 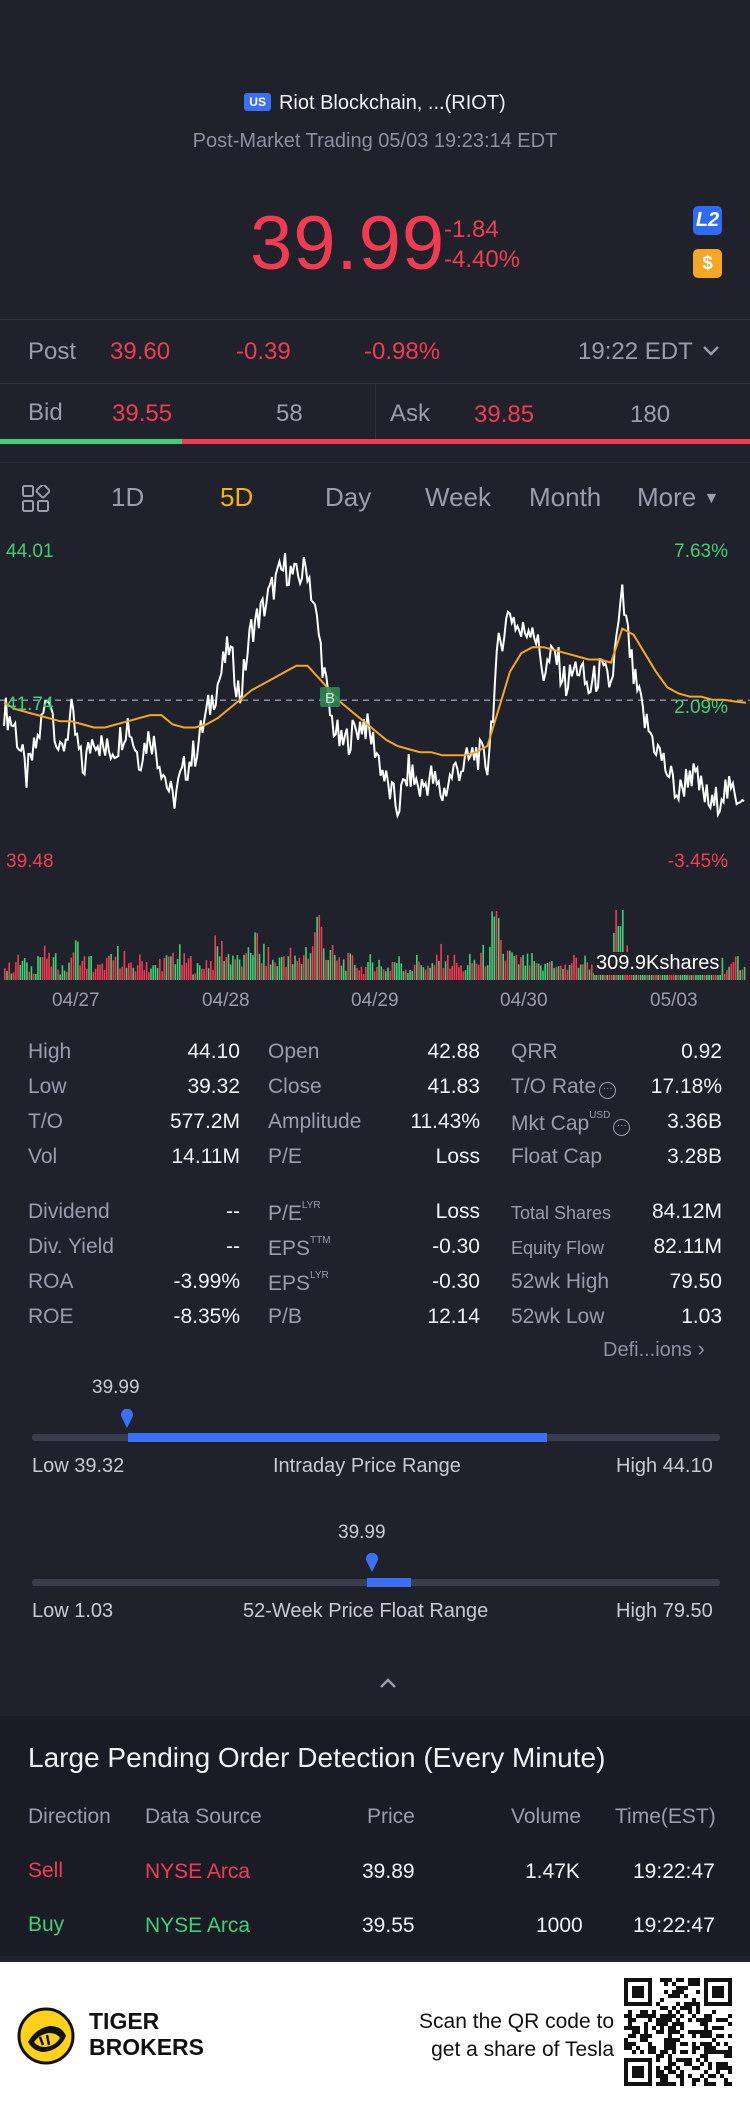 What do you see at coordinates (128, 497) in the screenshot?
I see `tab-1d: 1D` at bounding box center [128, 497].